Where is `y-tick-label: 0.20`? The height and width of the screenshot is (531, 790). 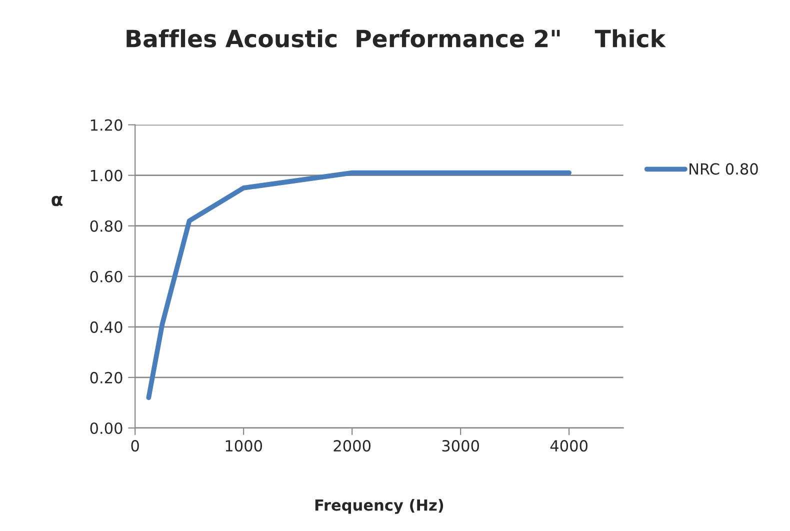
y-tick-label: 0.20 is located at coordinates (106, 378).